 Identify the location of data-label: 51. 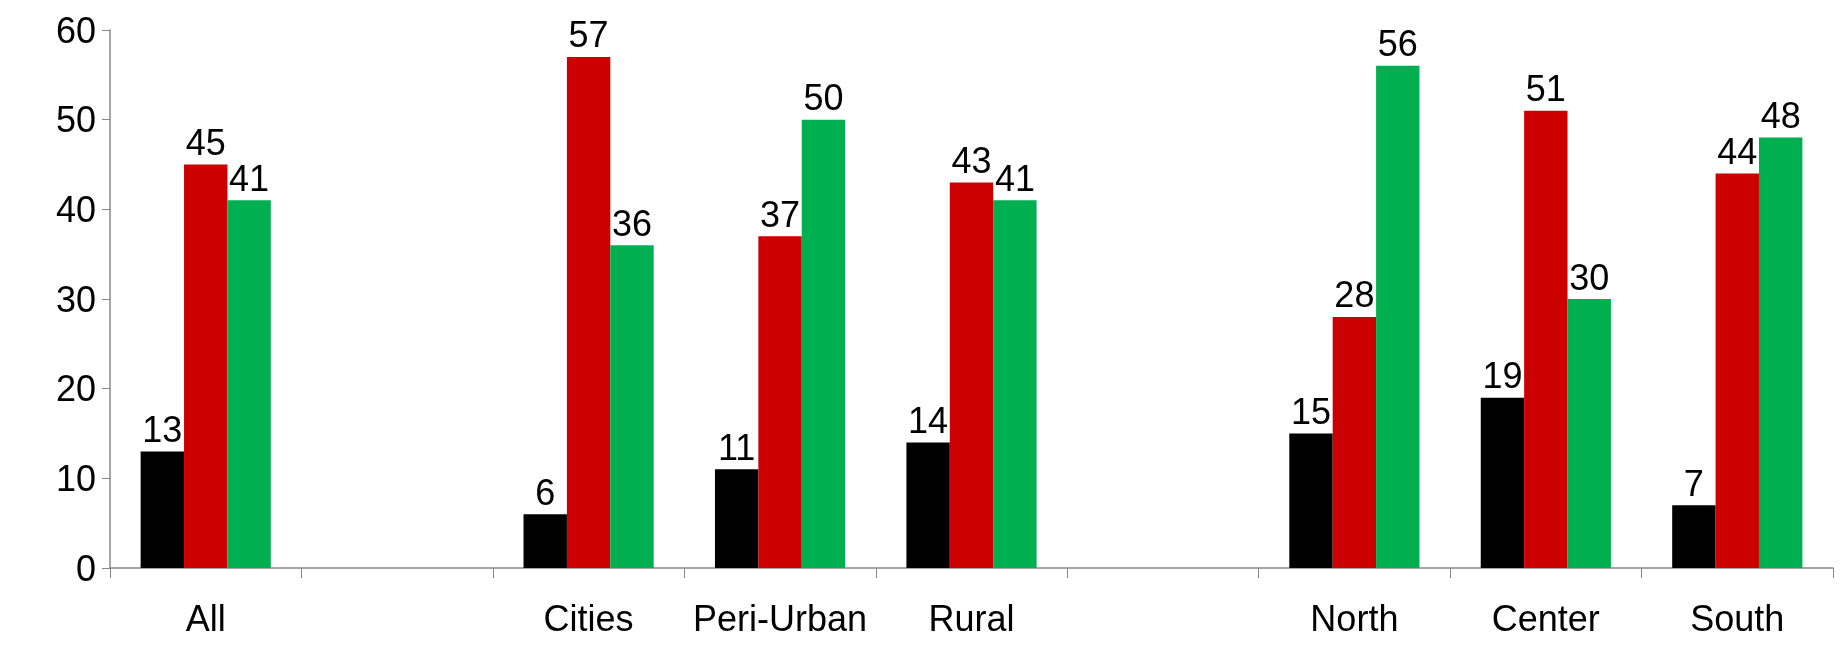
(1545, 89).